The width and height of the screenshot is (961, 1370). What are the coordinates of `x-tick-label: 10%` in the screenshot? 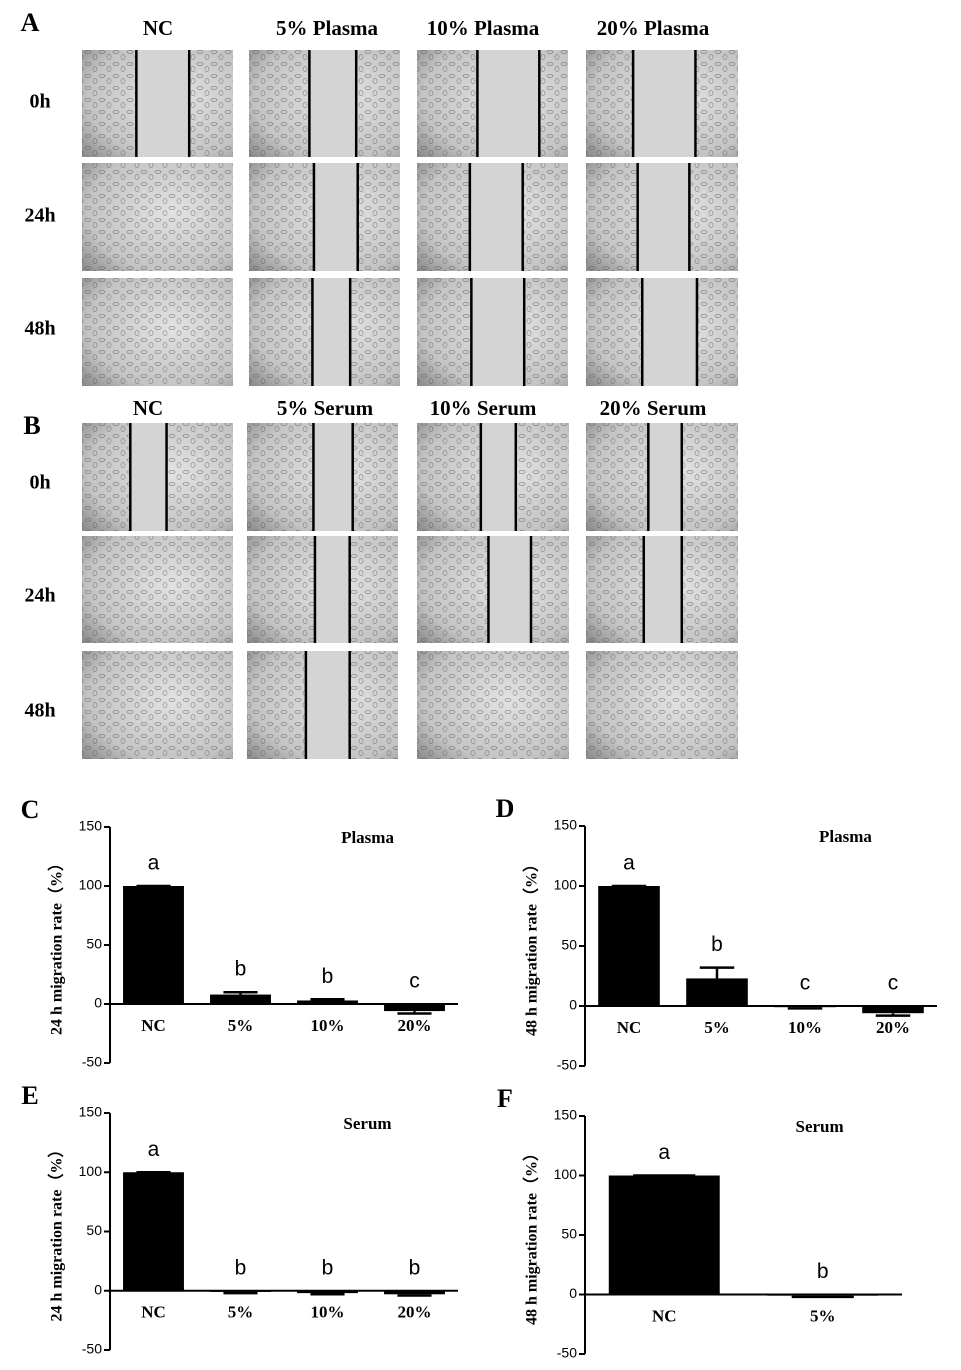 It's located at (328, 1025).